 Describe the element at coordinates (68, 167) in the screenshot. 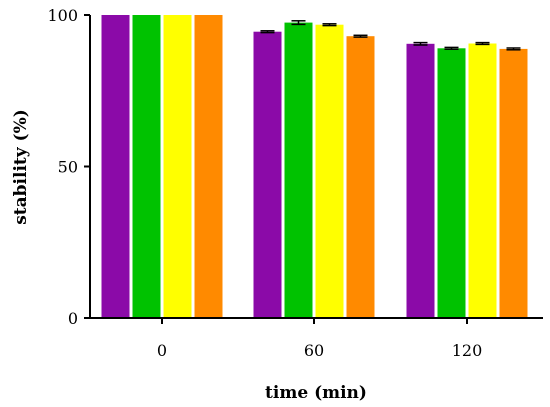

I see `y-tick-label-50: 50` at that location.